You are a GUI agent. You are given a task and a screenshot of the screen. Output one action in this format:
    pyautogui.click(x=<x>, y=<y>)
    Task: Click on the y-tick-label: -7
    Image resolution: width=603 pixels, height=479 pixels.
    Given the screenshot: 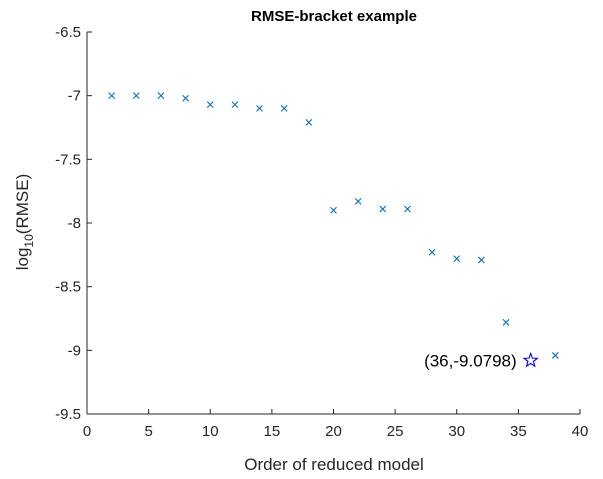 What is the action you would take?
    pyautogui.click(x=74, y=96)
    